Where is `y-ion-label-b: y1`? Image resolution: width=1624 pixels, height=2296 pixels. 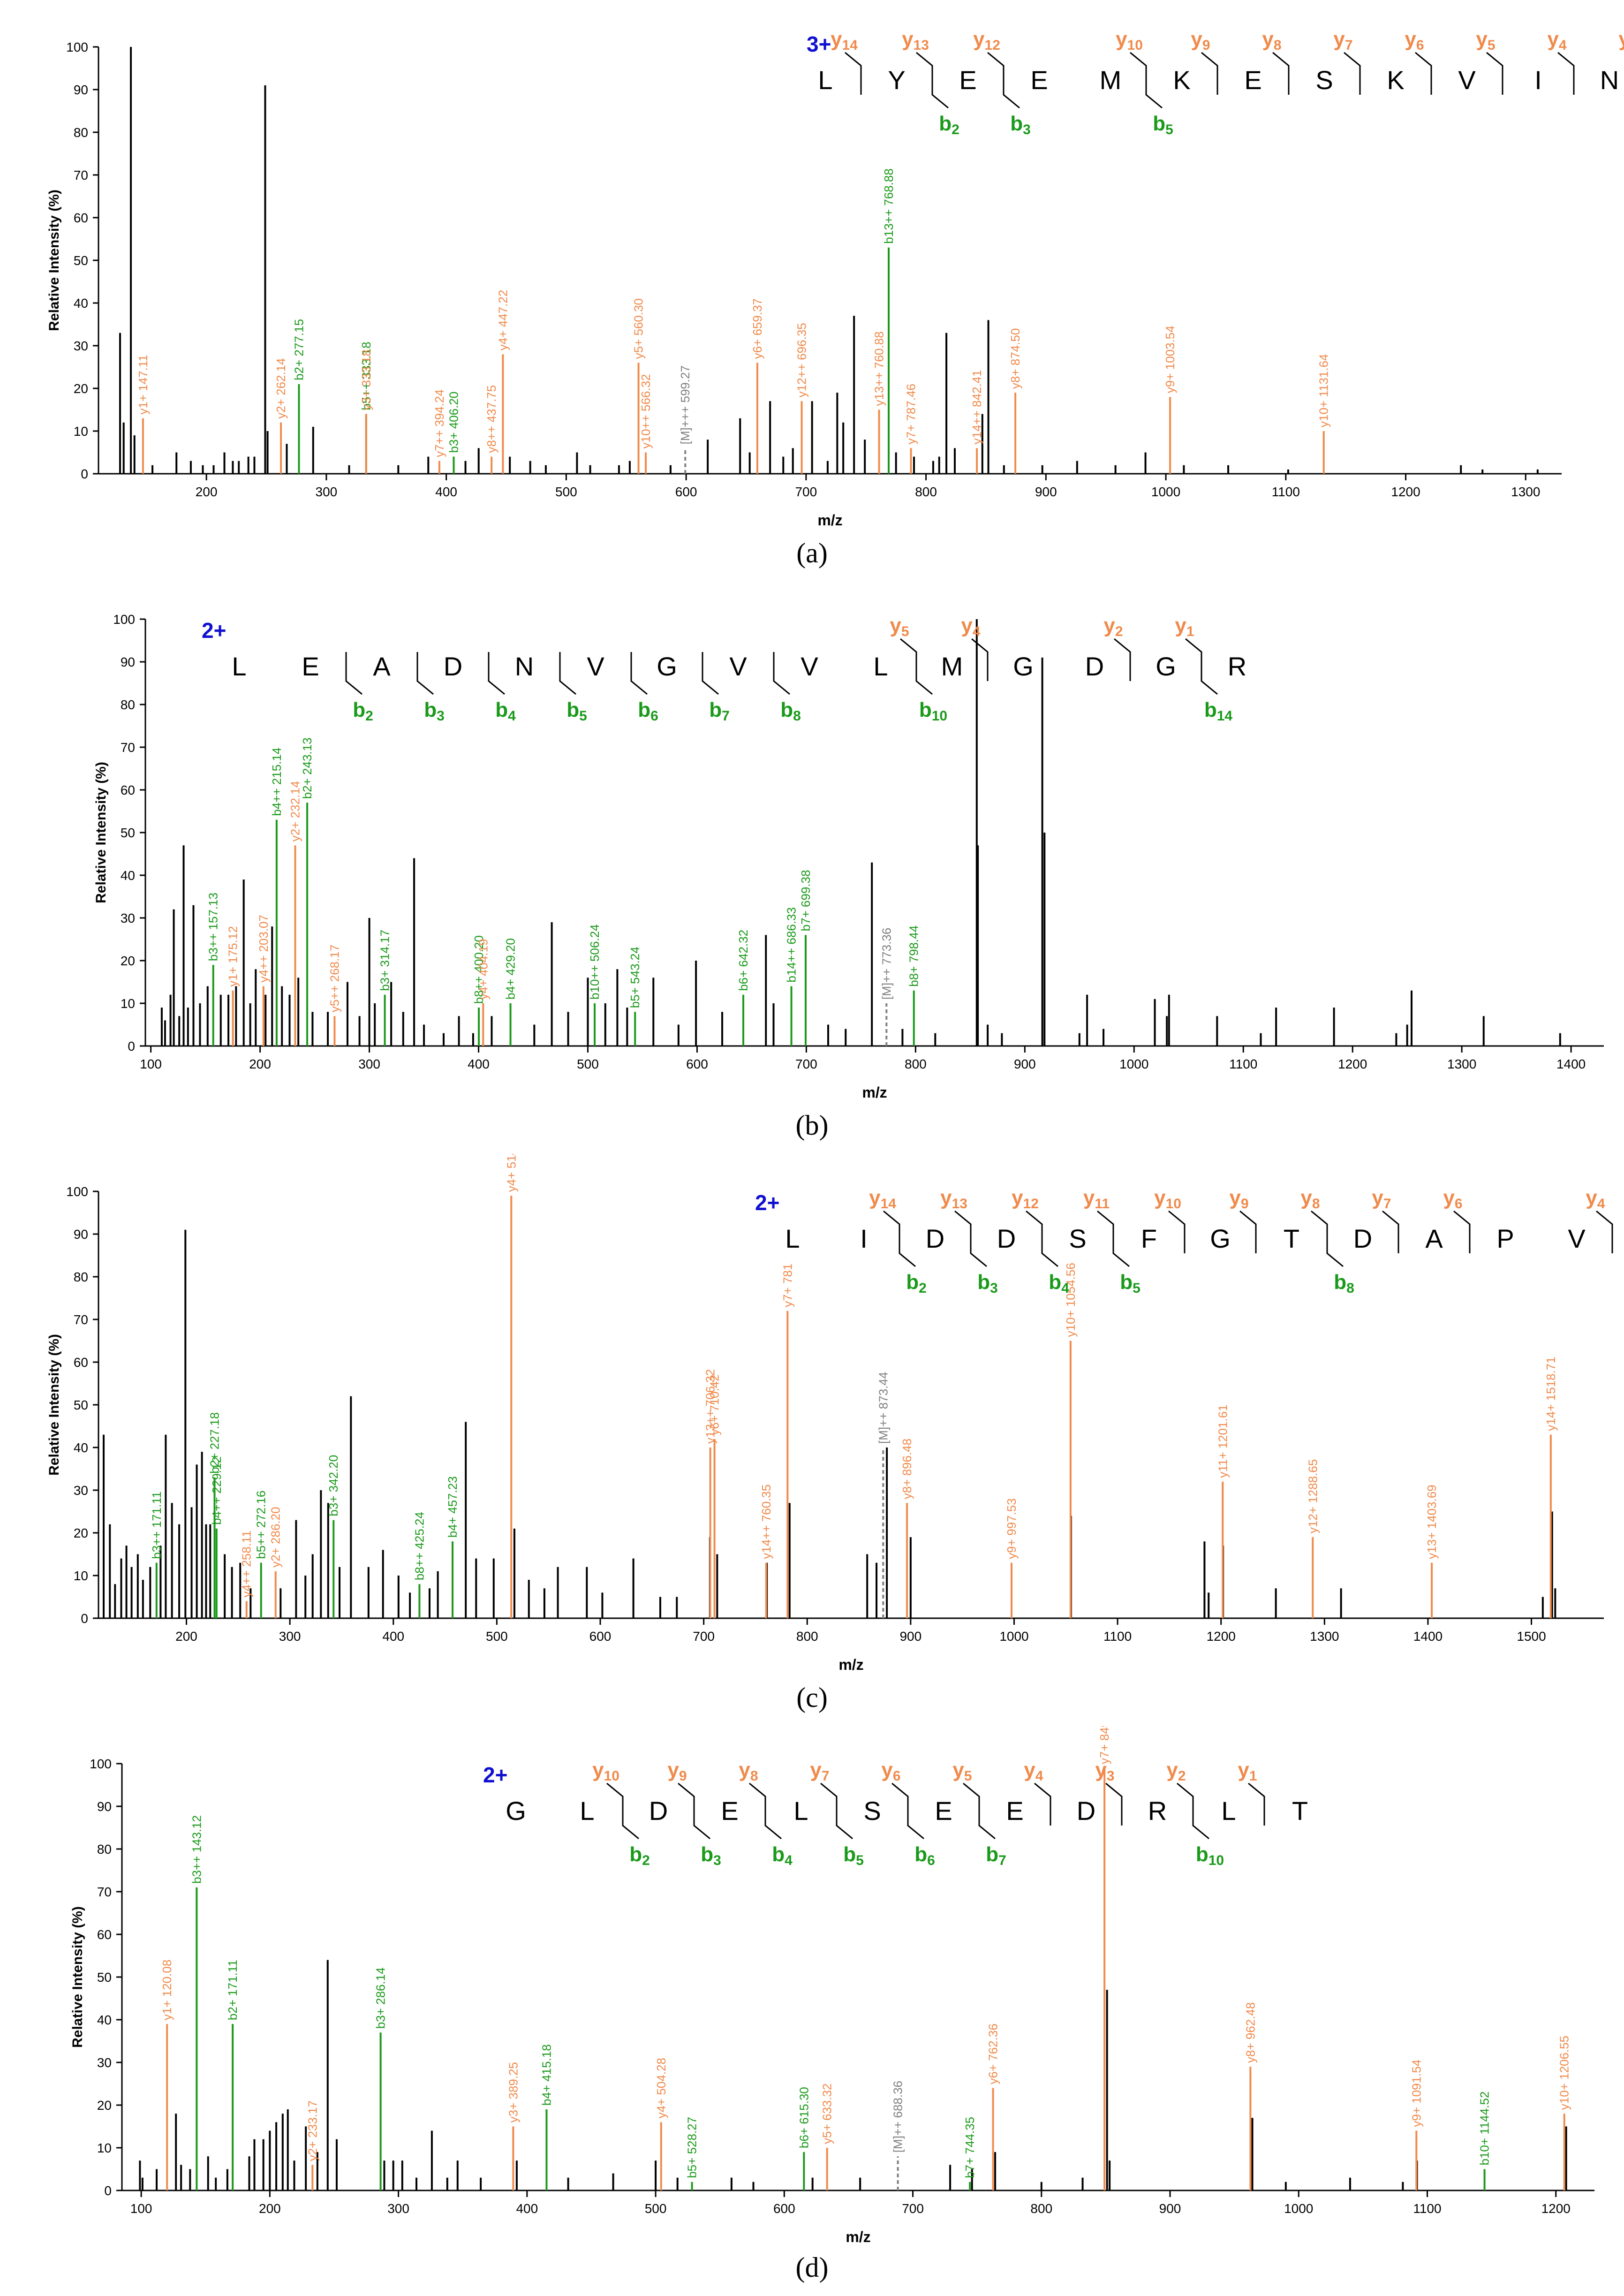 y-ion-label-b: y1 is located at coordinates (1185, 626).